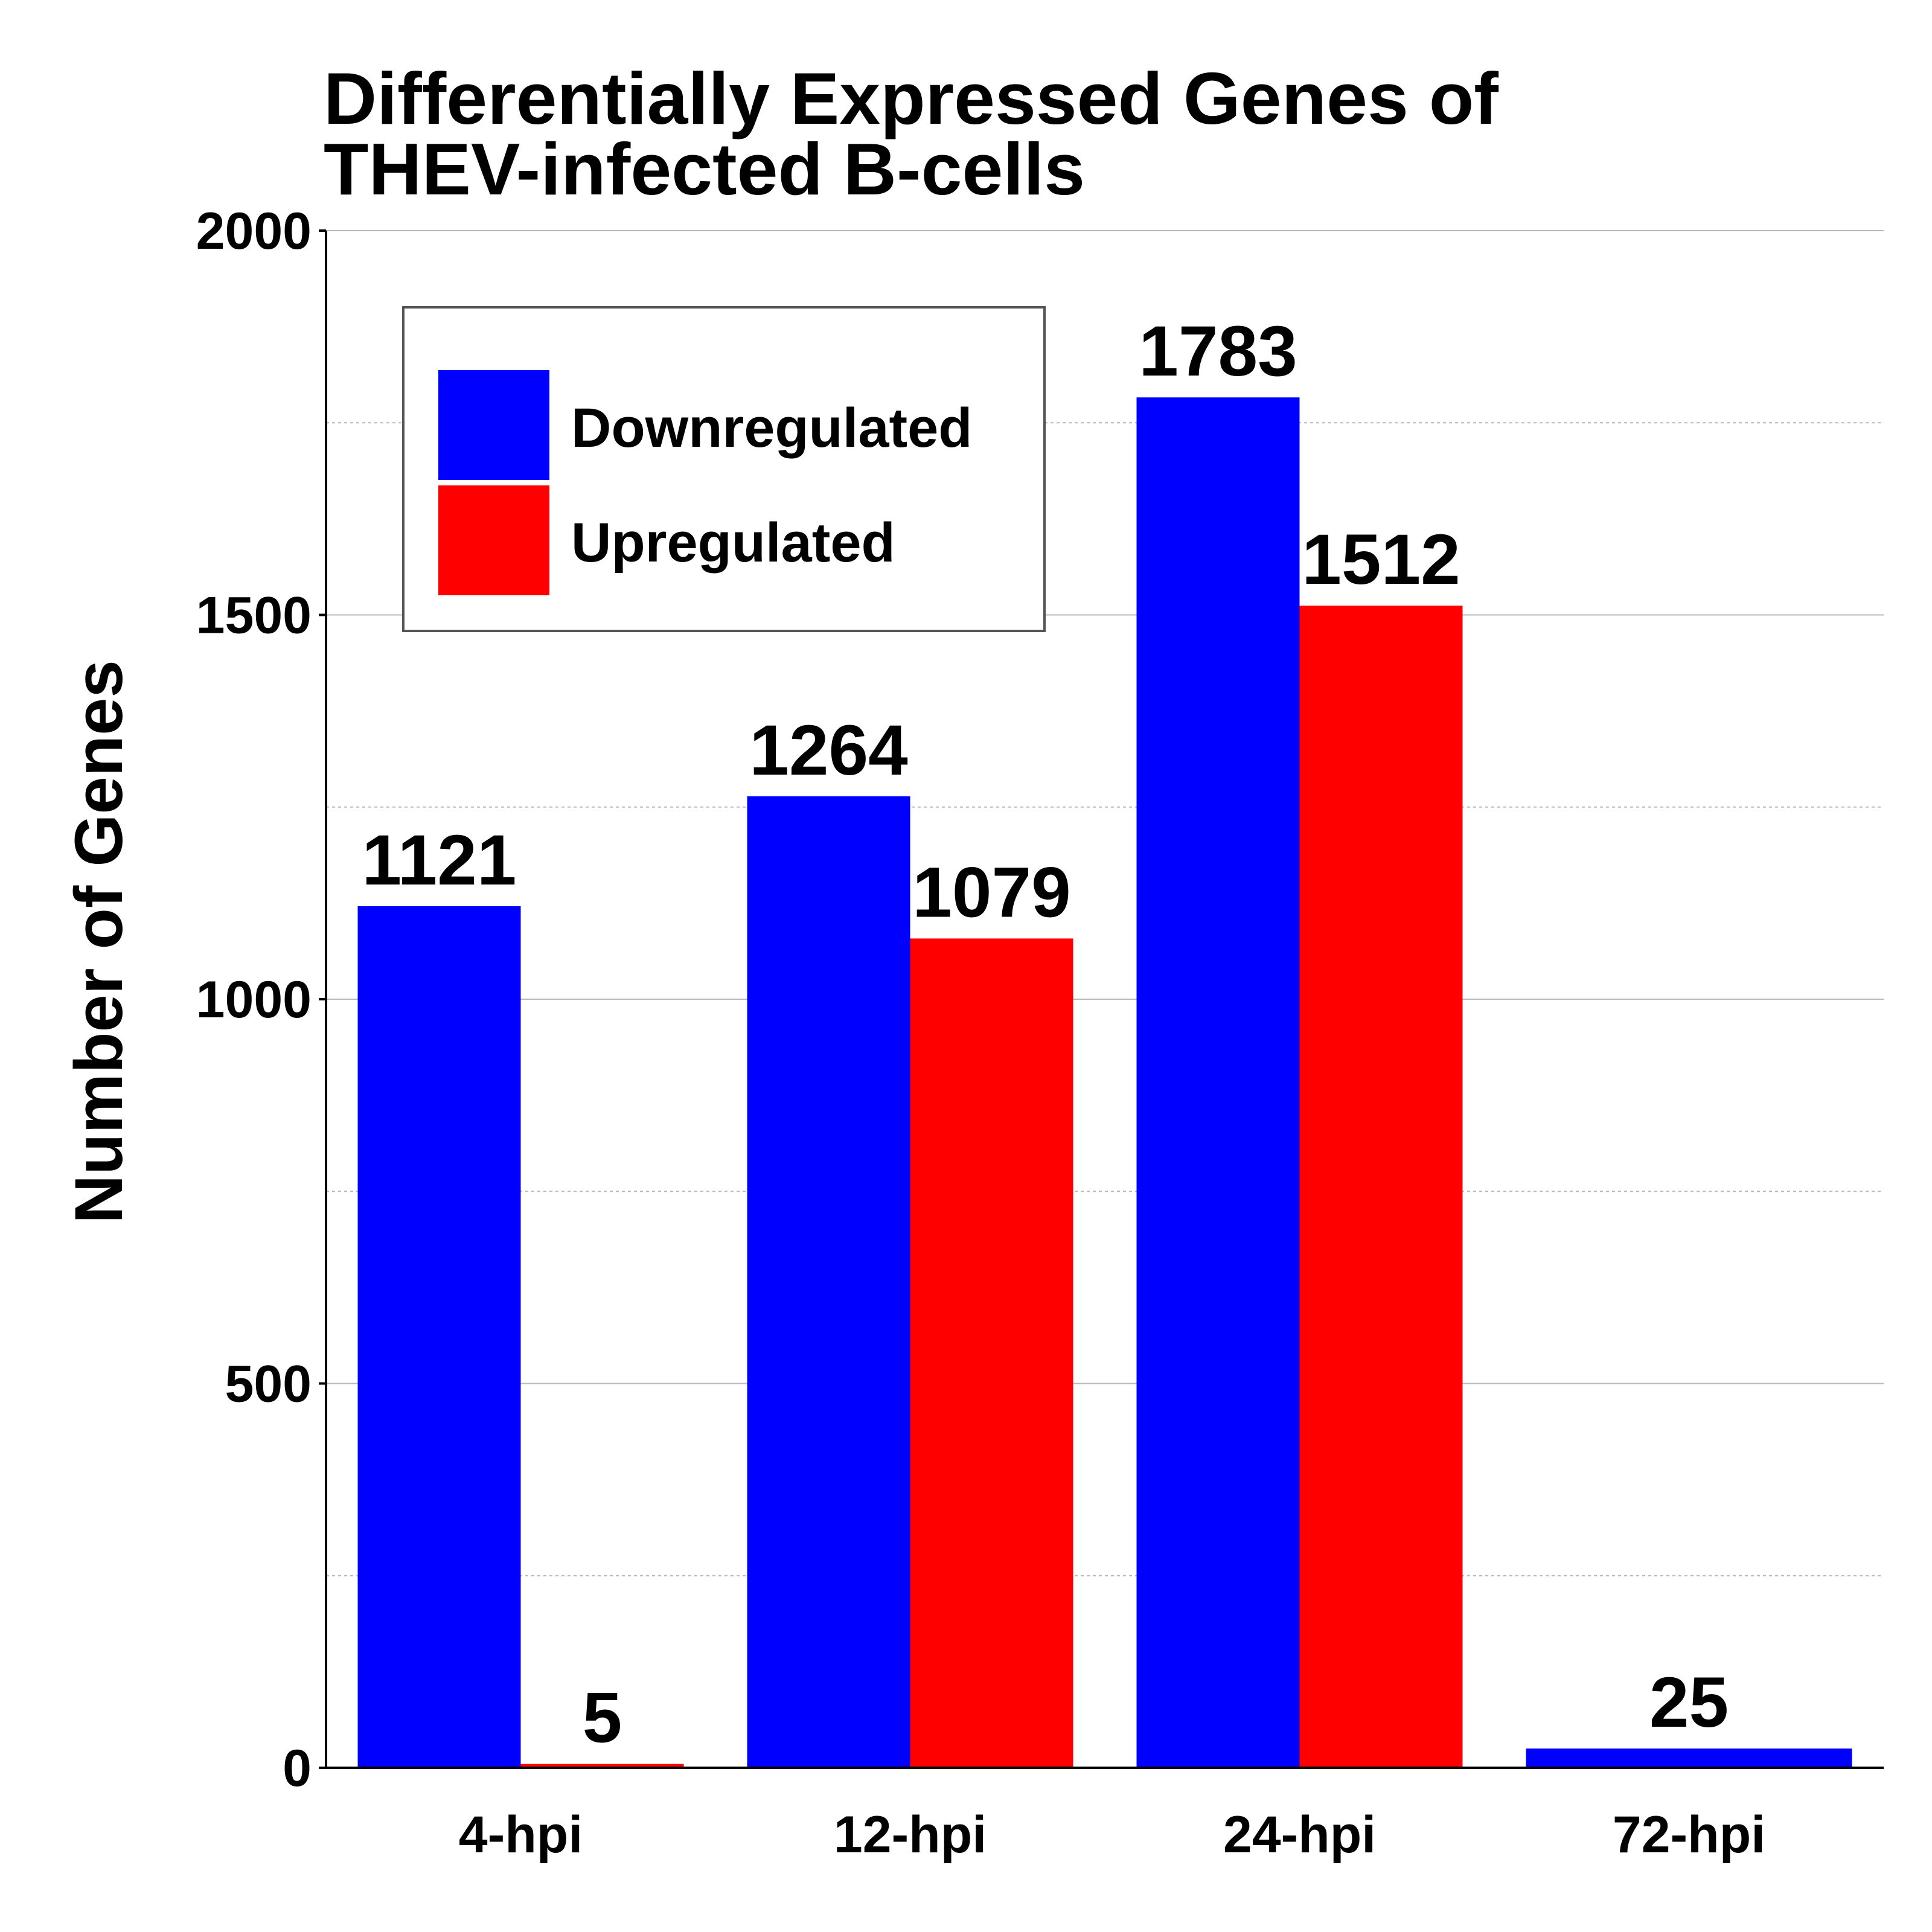 This screenshot has height=1932, width=1932. I want to click on bar-upregulated-24-hpi, so click(1381, 1187).